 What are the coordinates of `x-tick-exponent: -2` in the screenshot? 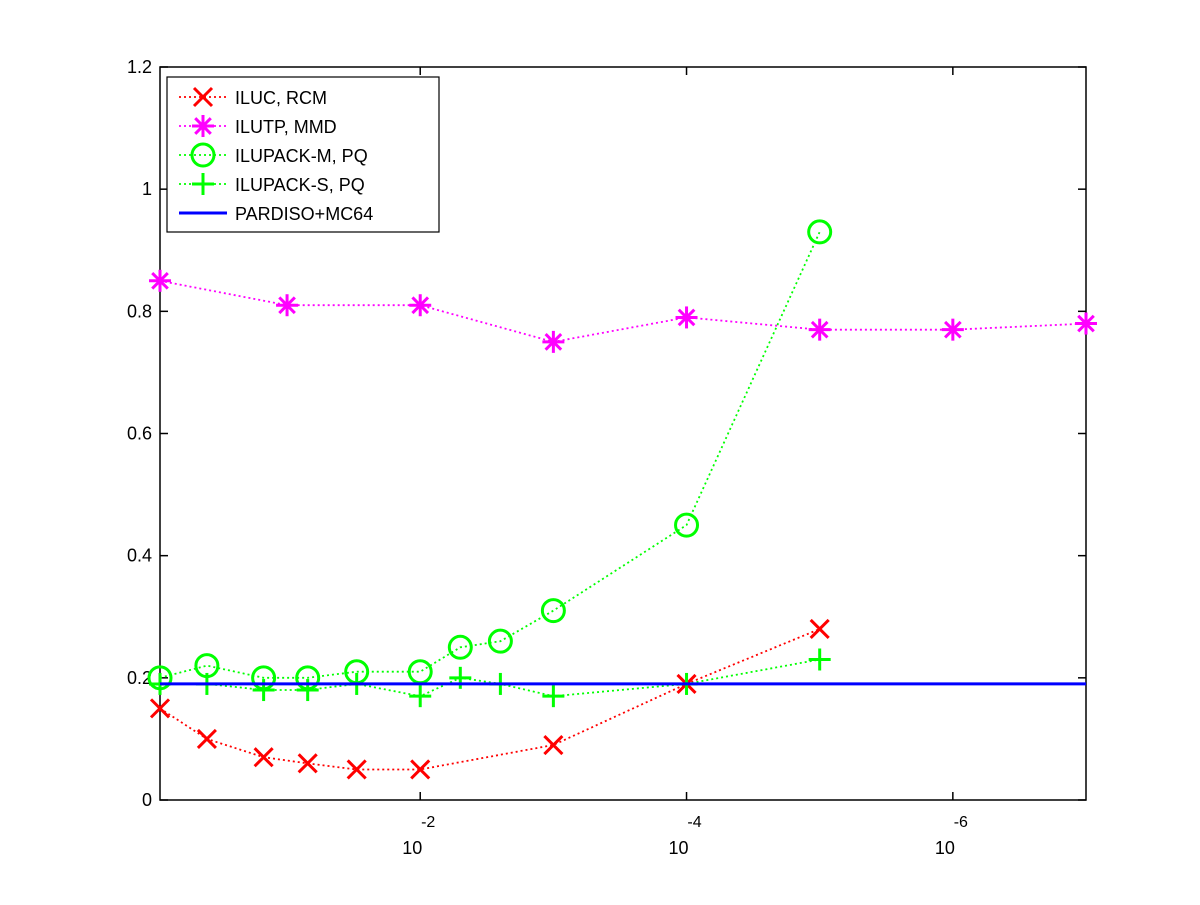 It's located at (428, 822).